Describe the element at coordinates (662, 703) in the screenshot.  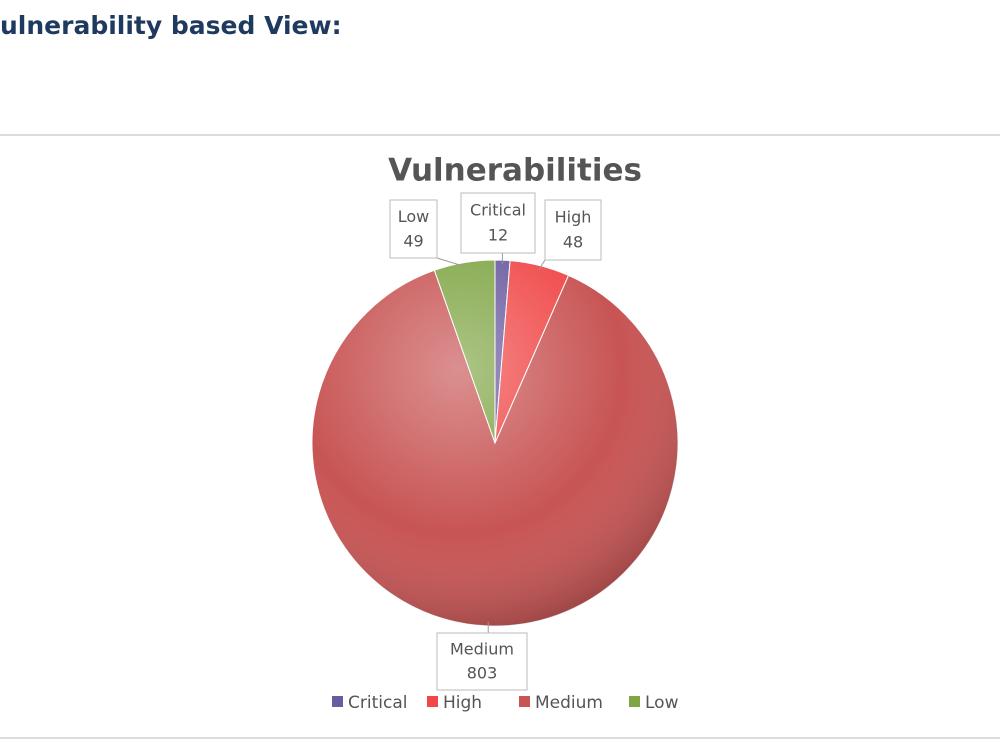
I see `legend-label: Low` at that location.